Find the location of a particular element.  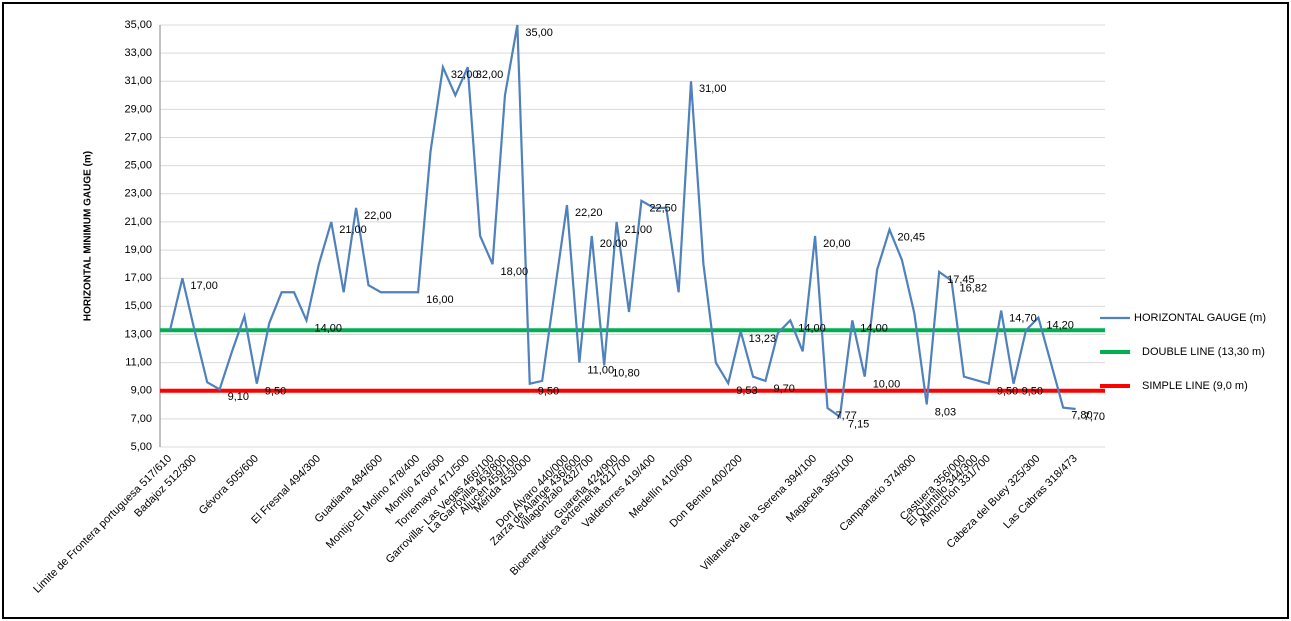

y-tick-label: 27,00 is located at coordinates (138, 137).